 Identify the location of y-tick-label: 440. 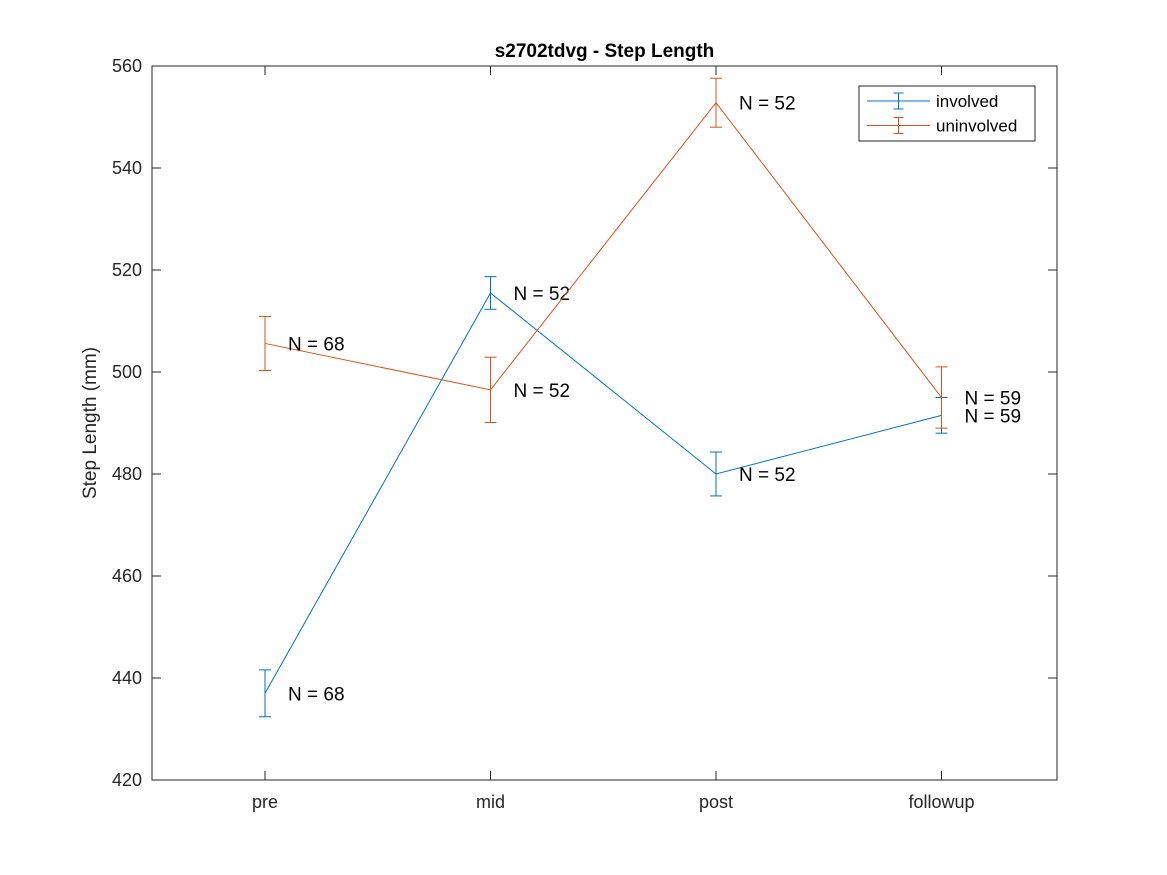
(127, 678).